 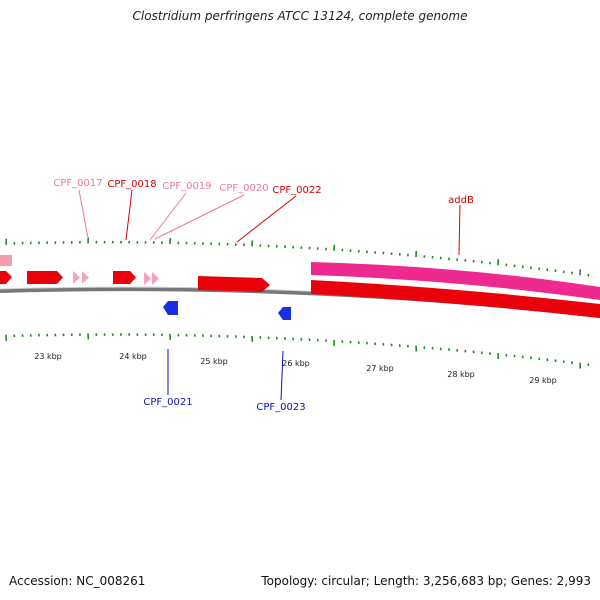 What do you see at coordinates (461, 200) in the screenshot?
I see `label-addB: addB` at bounding box center [461, 200].